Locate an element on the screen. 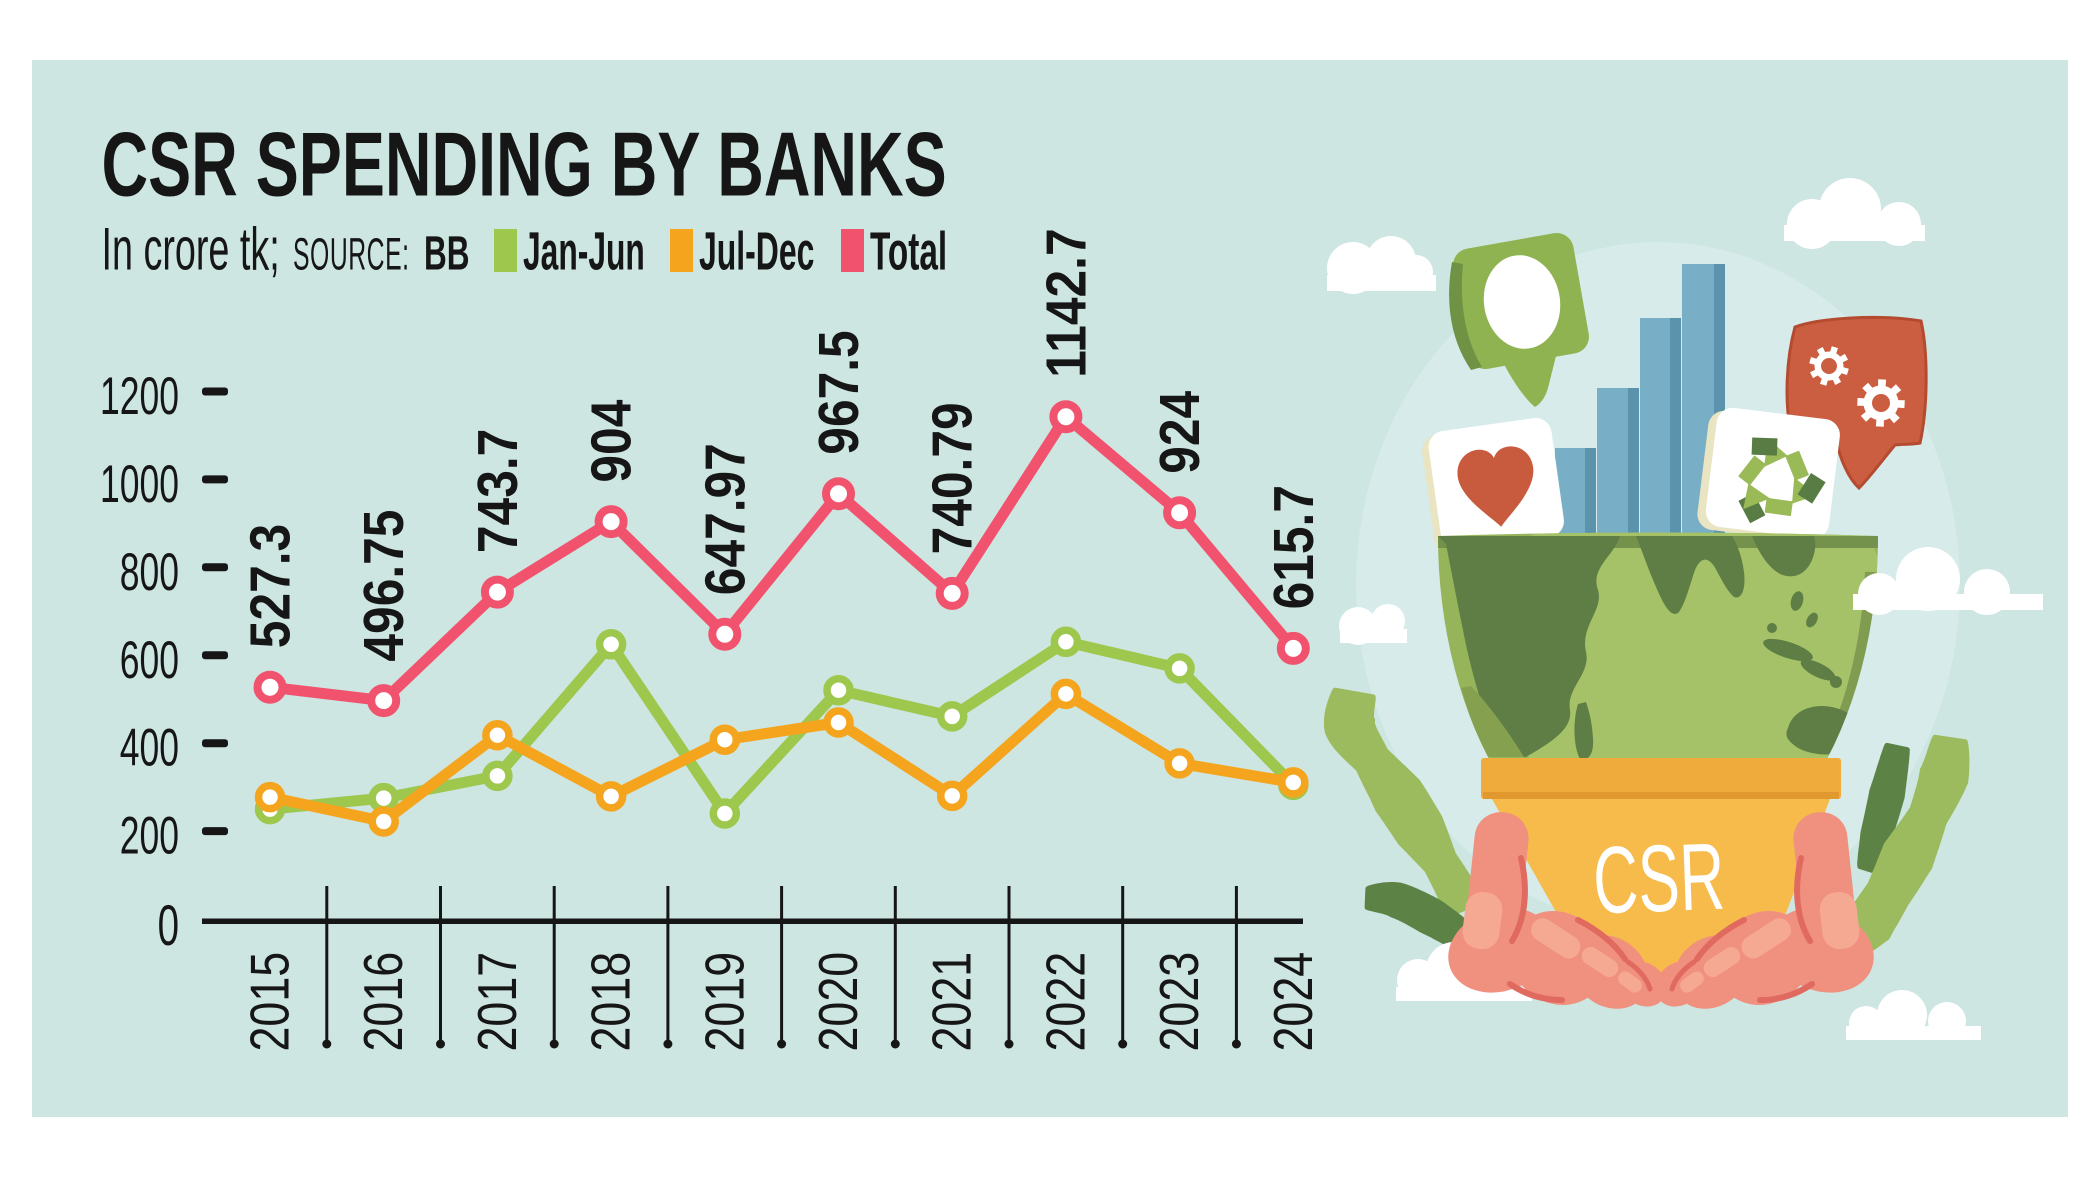 This screenshot has height=1183, width=2100. svg-text: 967.5 is located at coordinates (839, 392).